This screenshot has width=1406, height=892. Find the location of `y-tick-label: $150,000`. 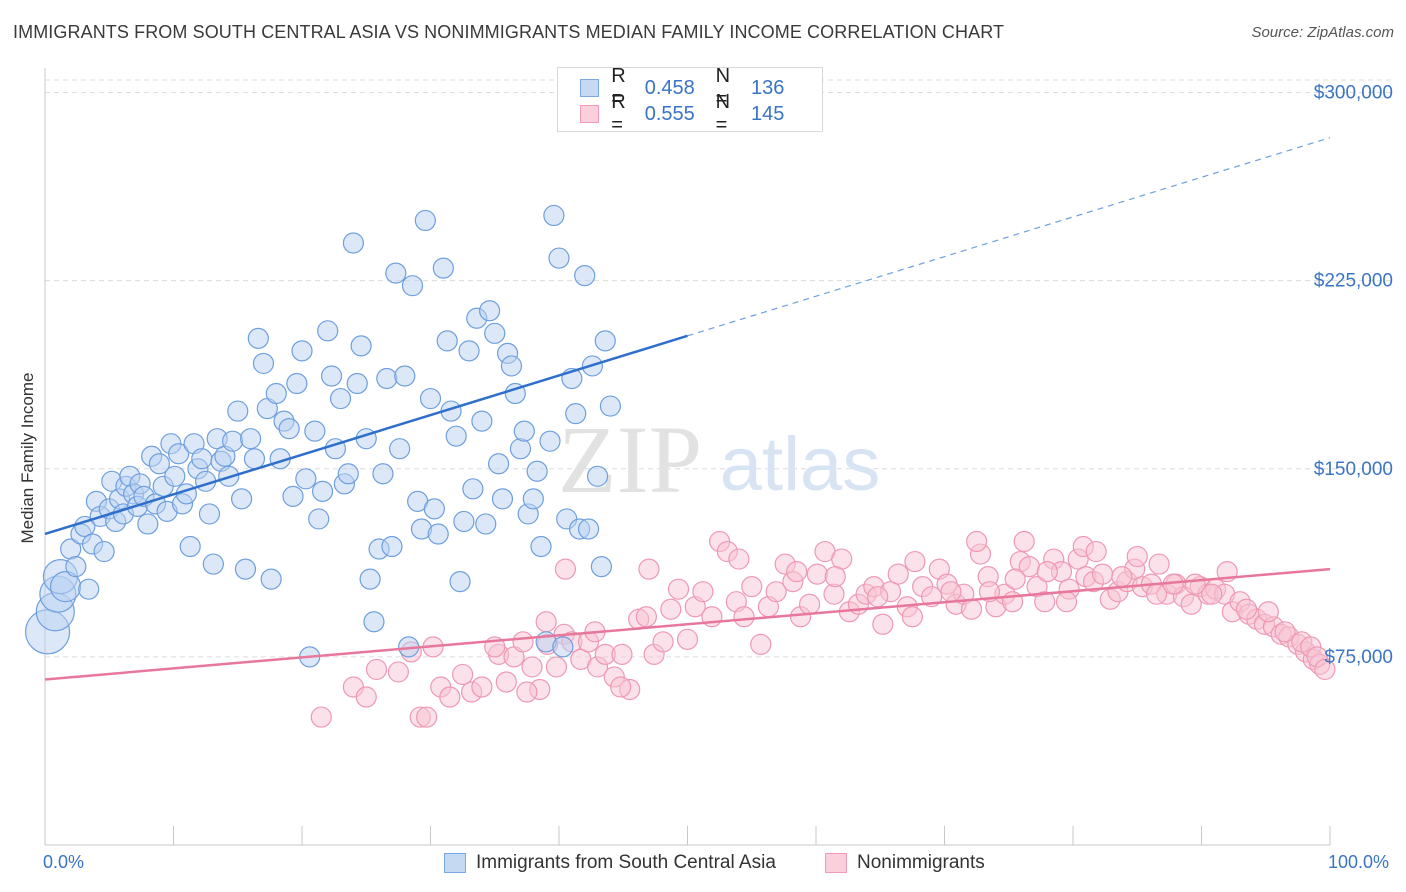

y-tick-label: $150,000 is located at coordinates (1353, 469).